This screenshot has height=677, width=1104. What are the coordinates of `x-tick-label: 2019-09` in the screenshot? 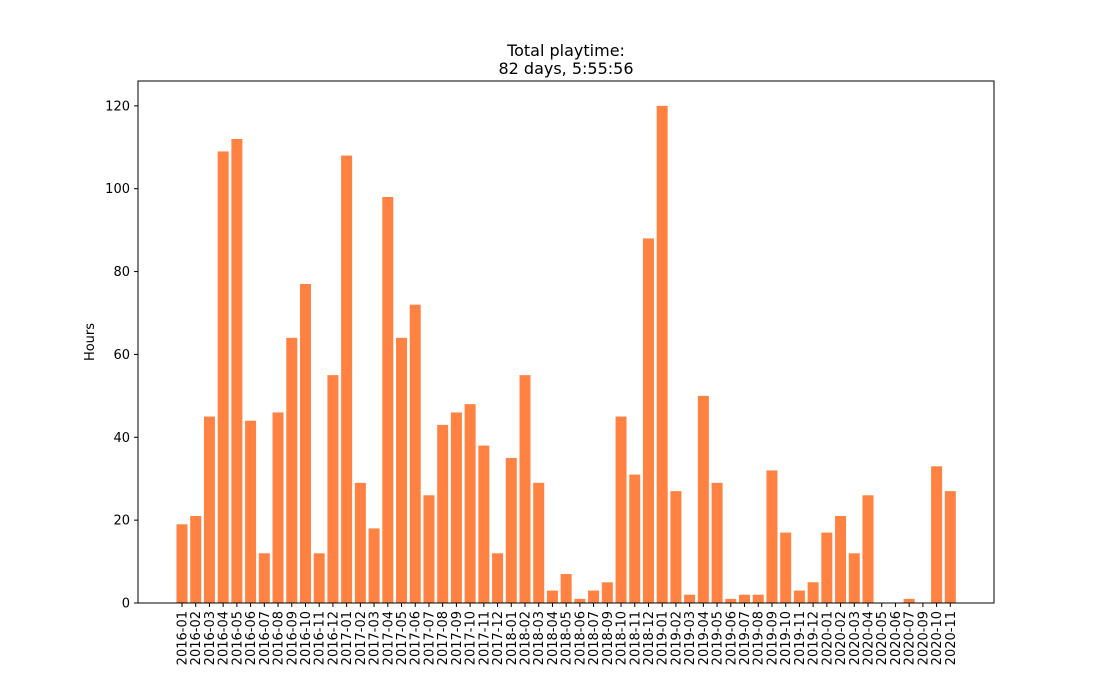 It's located at (772, 638).